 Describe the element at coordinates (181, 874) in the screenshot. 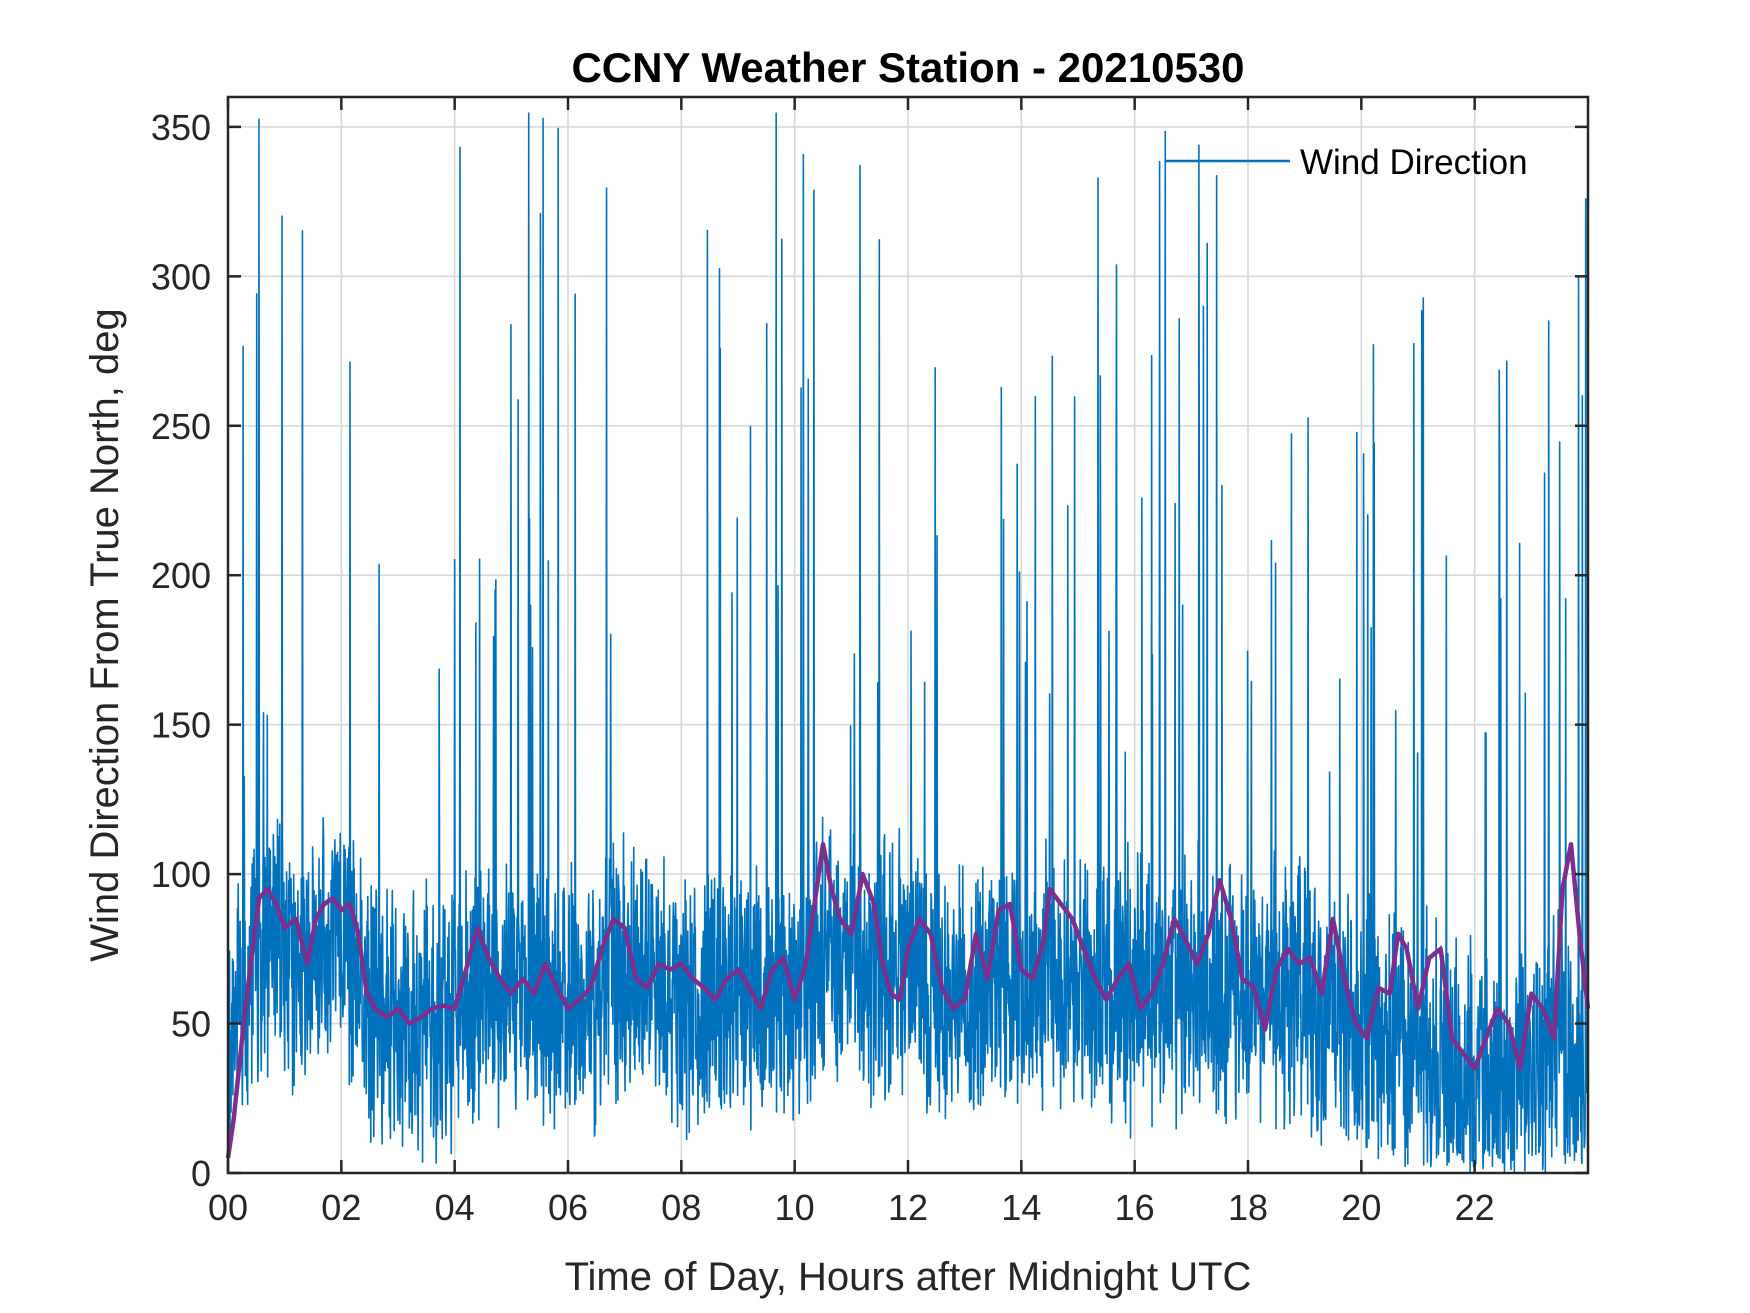

I see `y-tick-label: 100` at that location.